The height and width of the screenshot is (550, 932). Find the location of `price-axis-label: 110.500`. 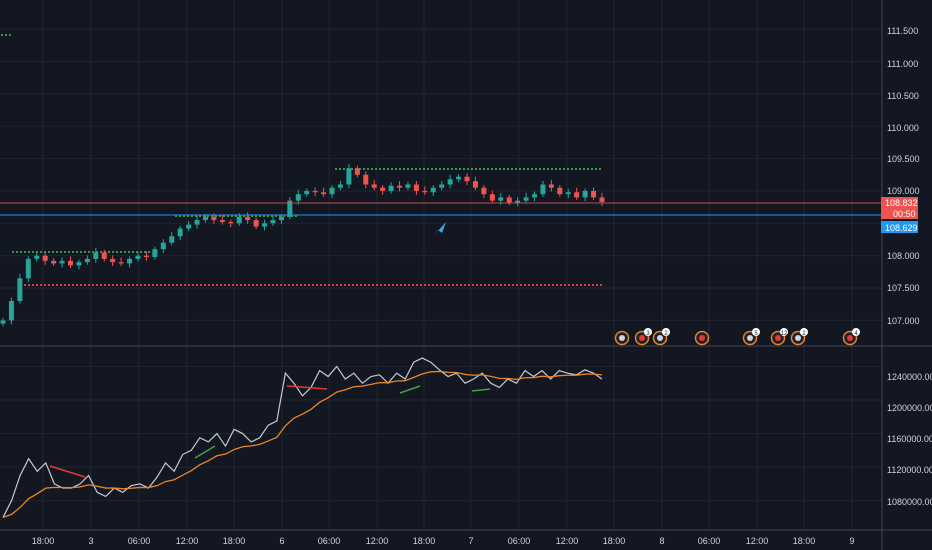

price-axis-label: 110.500 is located at coordinates (903, 96).